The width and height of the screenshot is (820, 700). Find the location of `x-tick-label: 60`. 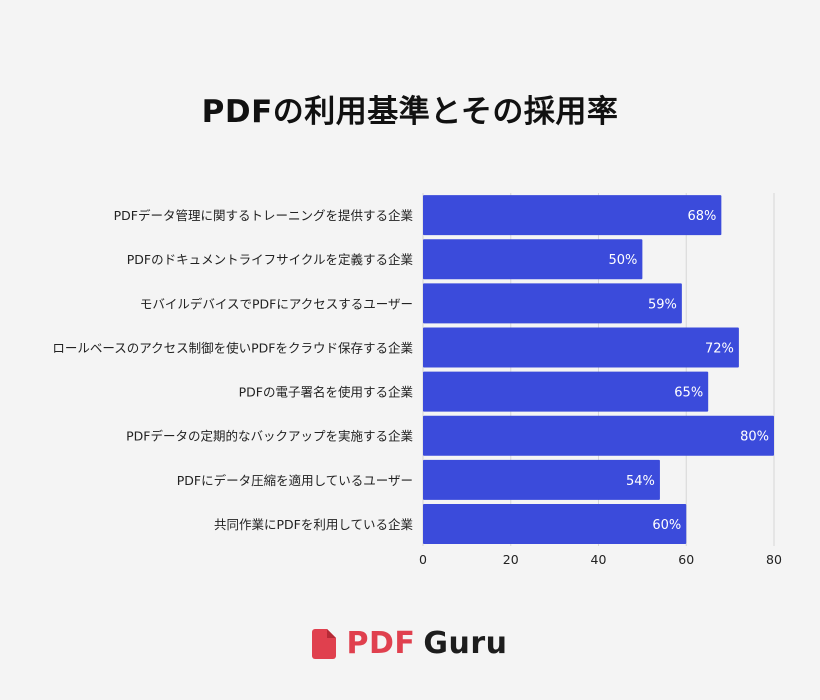

x-tick-label: 60 is located at coordinates (686, 559).